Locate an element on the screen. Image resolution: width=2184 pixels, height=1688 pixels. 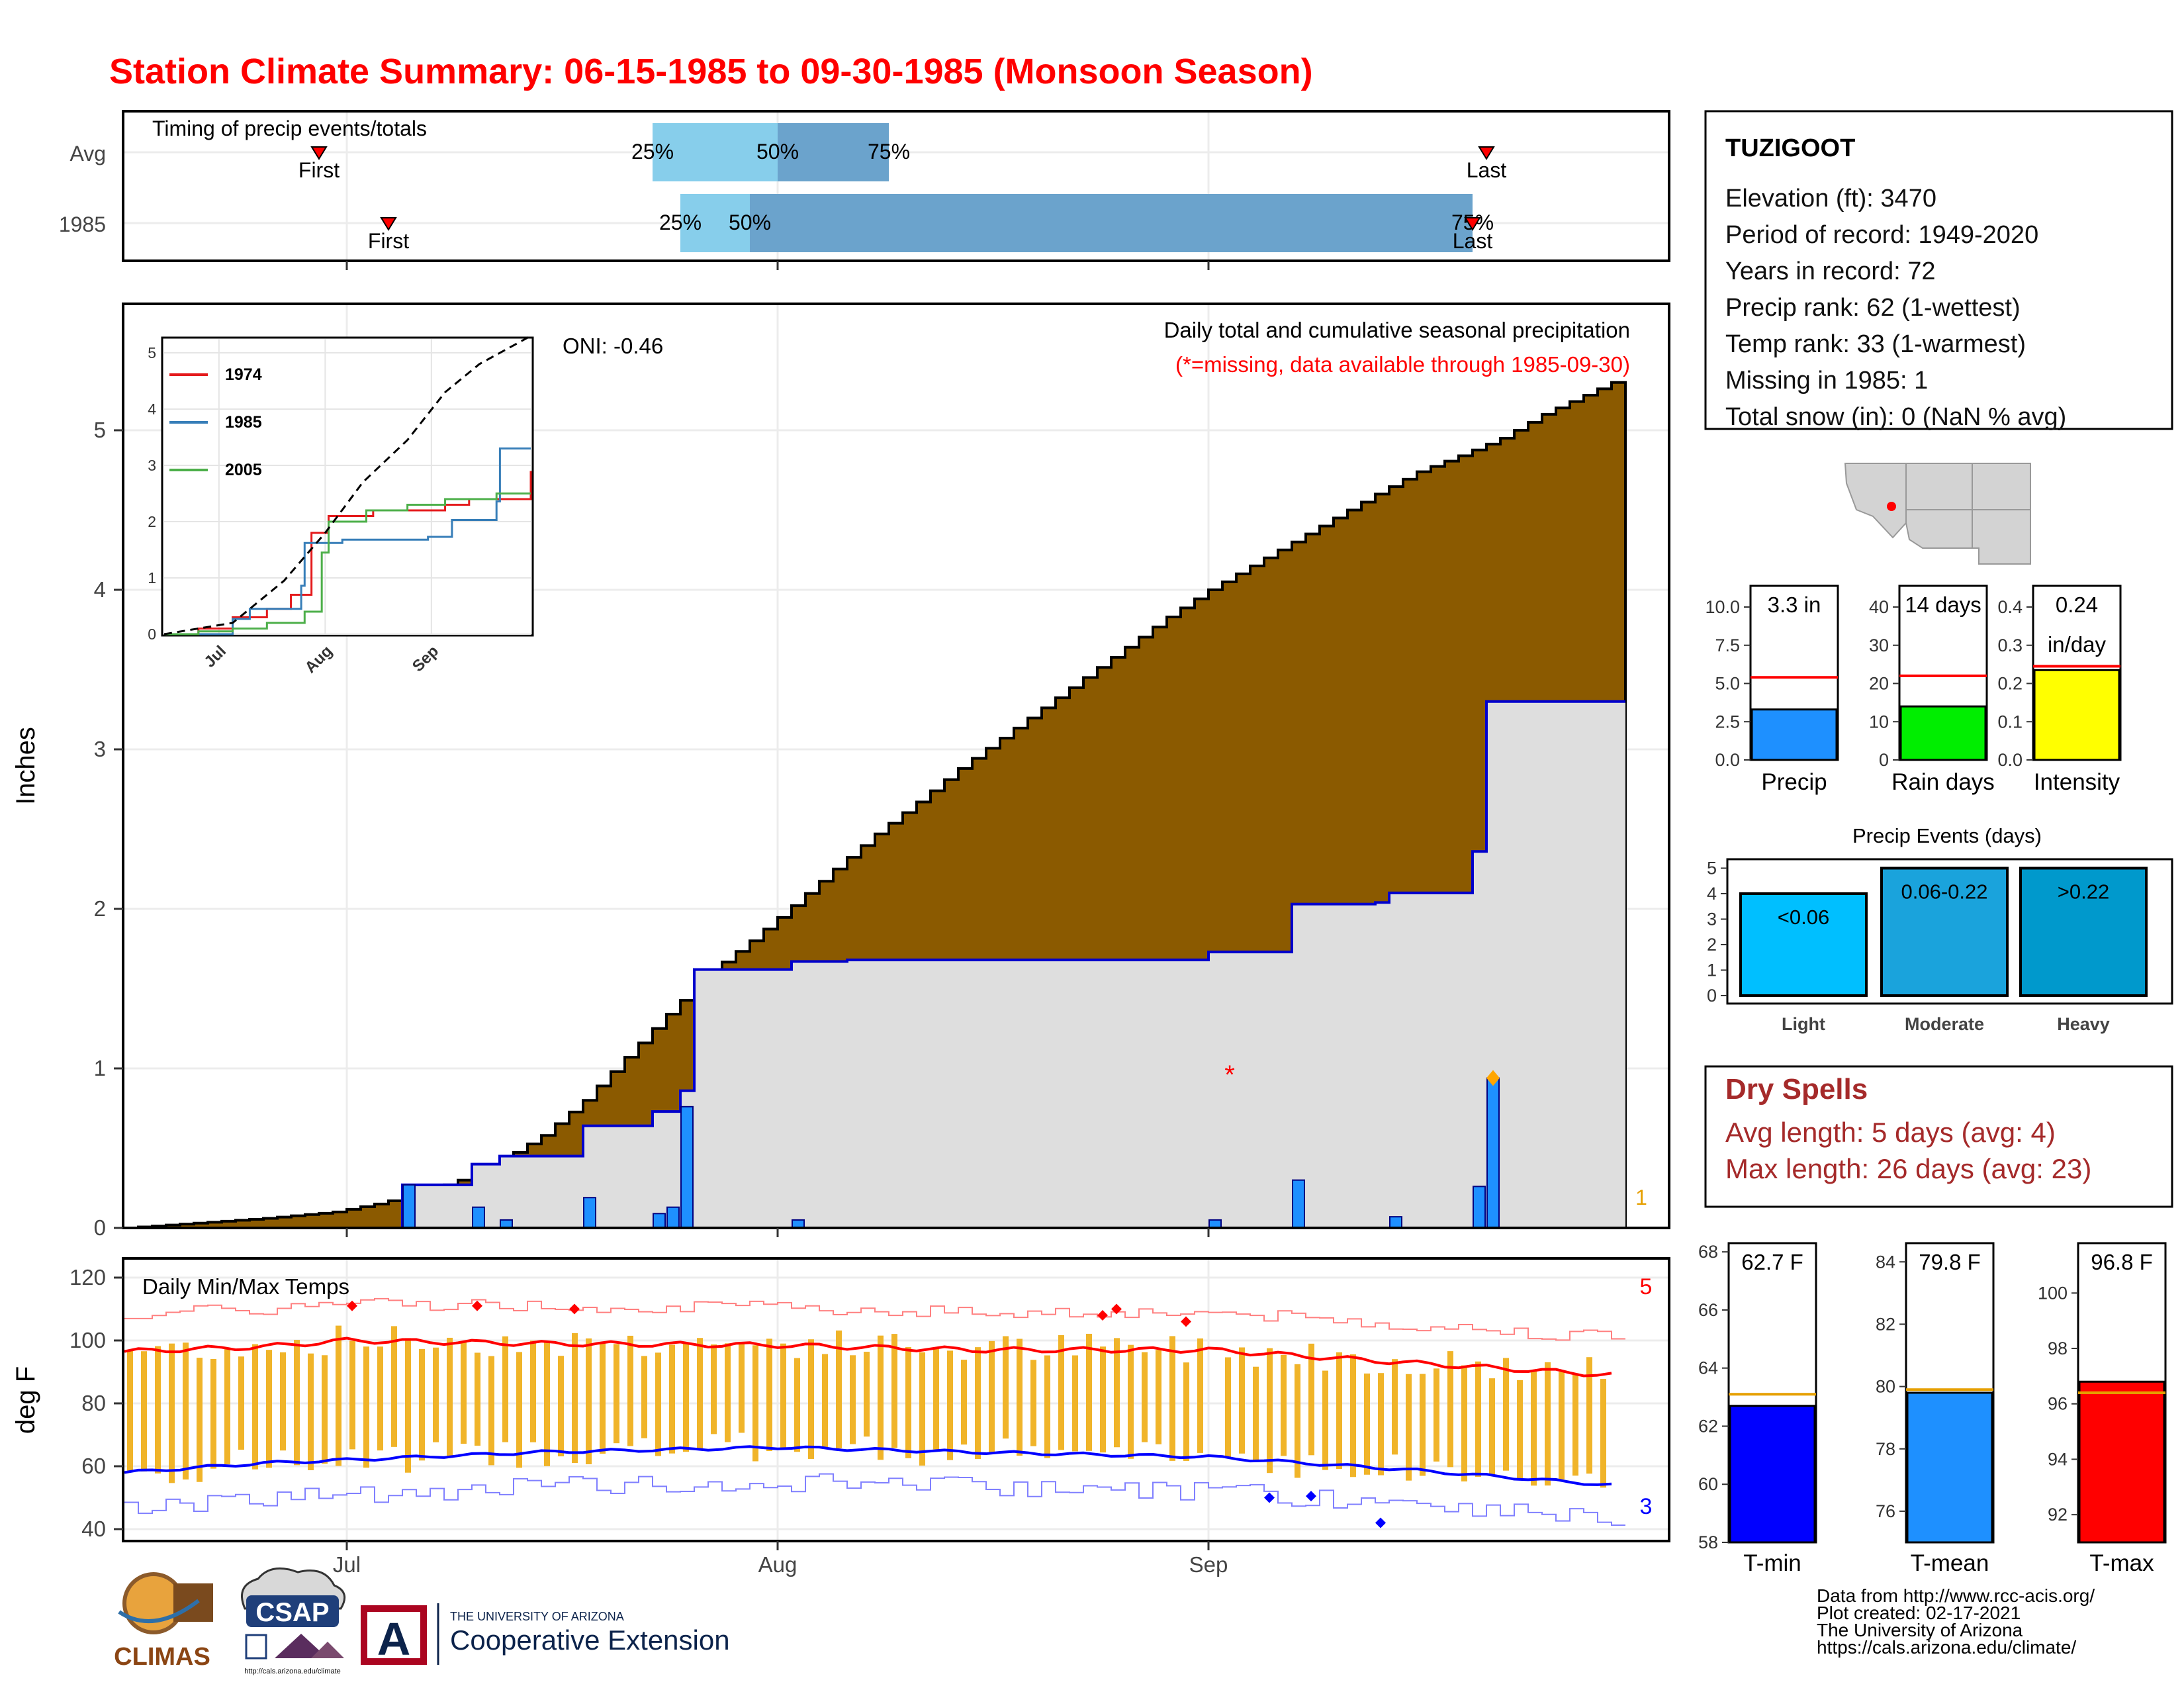
credit-source: Data from http://www.rcc-acis.org/ is located at coordinates (1956, 1595).